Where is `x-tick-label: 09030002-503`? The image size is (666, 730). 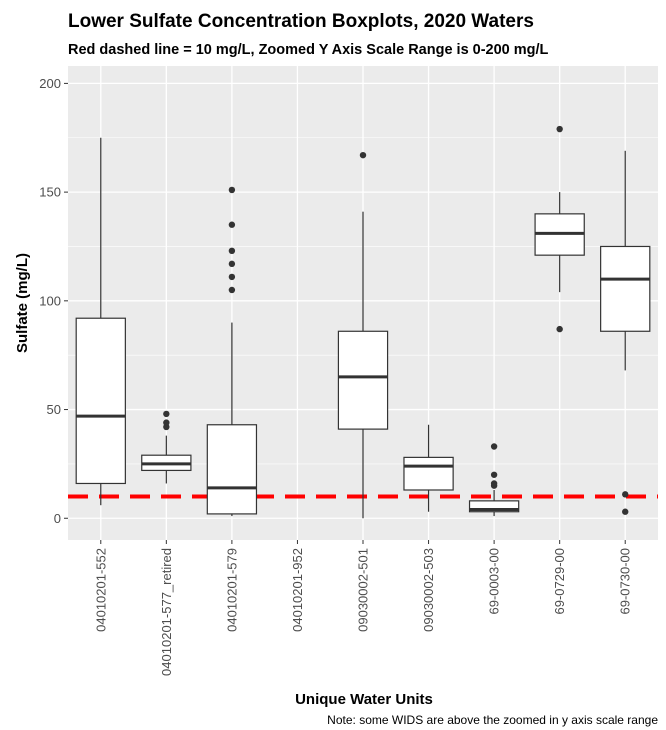 x-tick-label: 09030002-503 is located at coordinates (428, 590).